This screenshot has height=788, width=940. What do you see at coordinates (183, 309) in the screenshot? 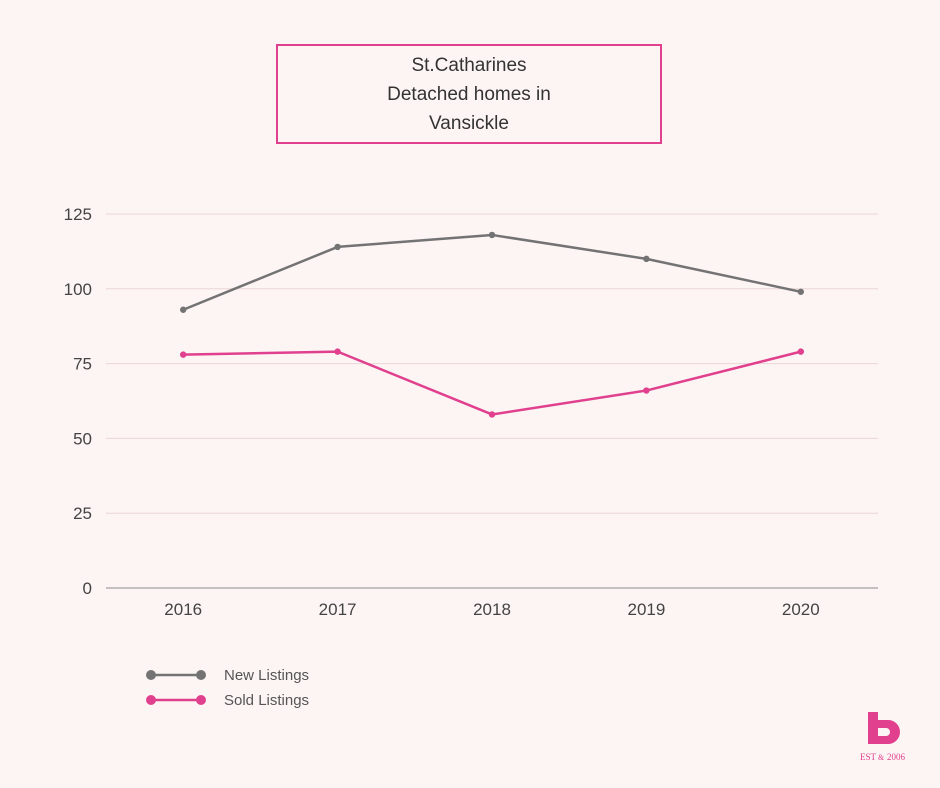
I see `data-point-new-listings-2016` at bounding box center [183, 309].